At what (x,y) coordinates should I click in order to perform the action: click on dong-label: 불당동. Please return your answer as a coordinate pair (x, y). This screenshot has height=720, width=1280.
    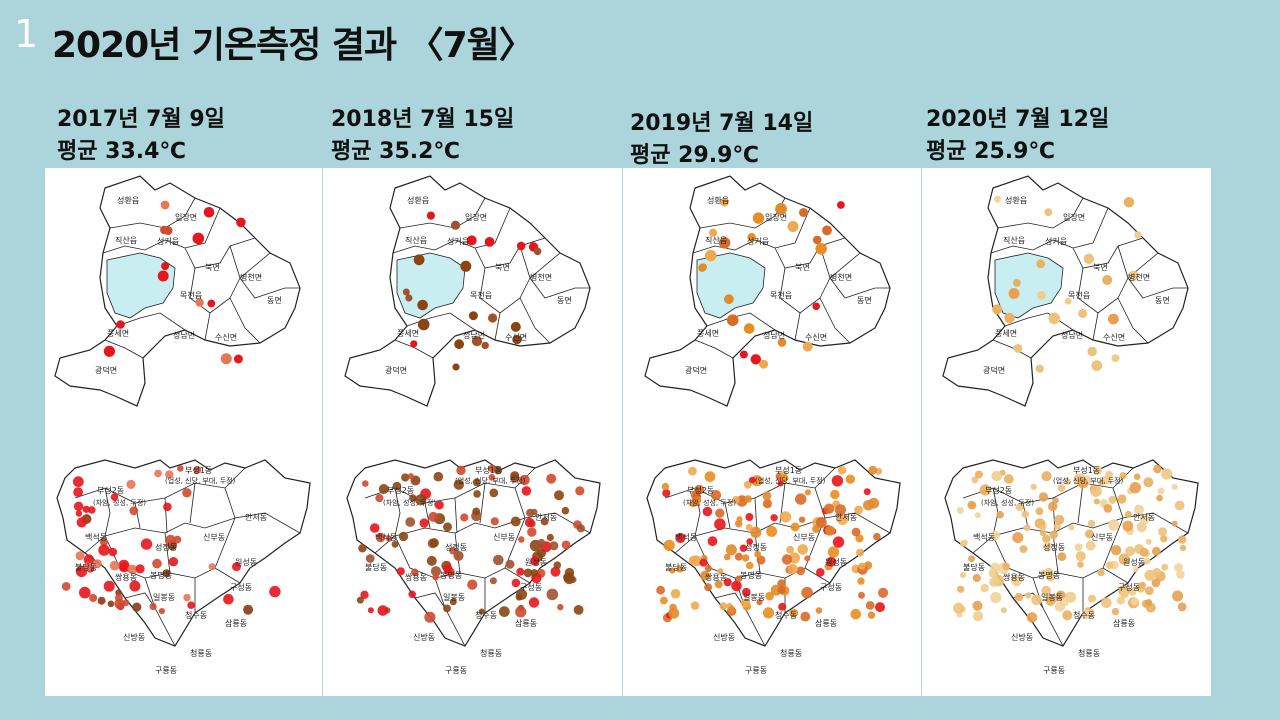
    Looking at the image, I should click on (974, 567).